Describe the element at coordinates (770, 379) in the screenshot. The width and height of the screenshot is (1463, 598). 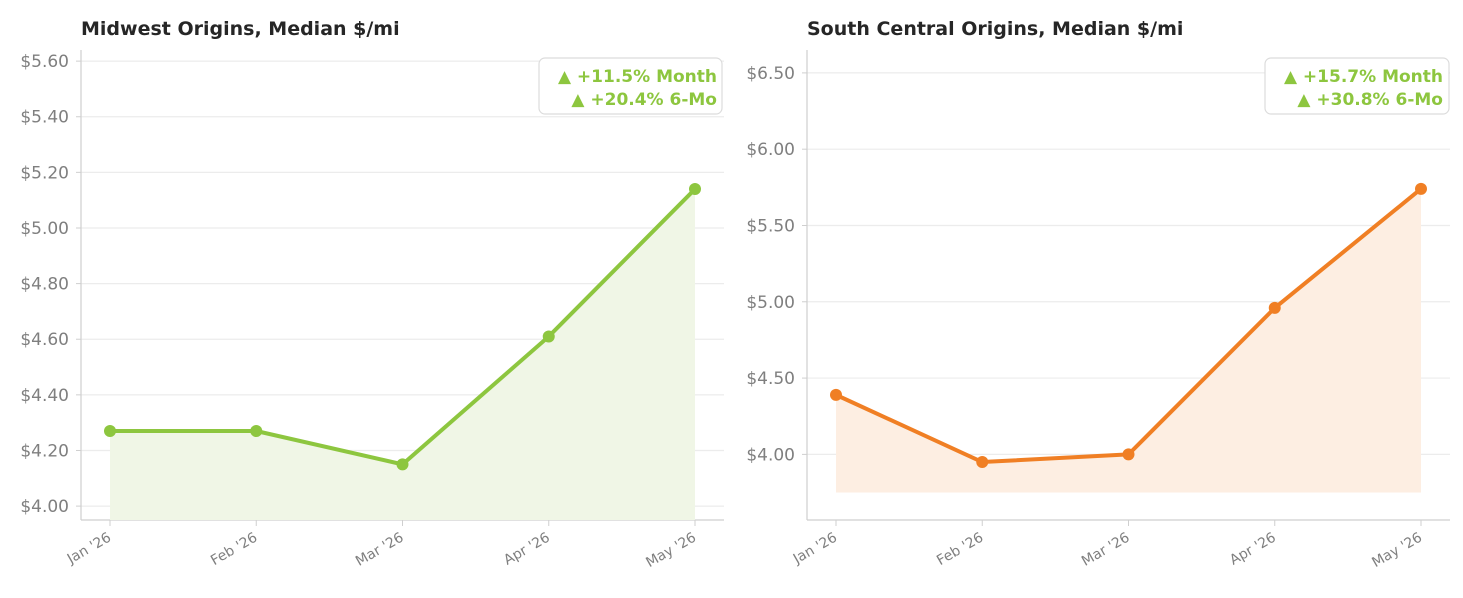
I see `y-tick-label: $4.50` at that location.